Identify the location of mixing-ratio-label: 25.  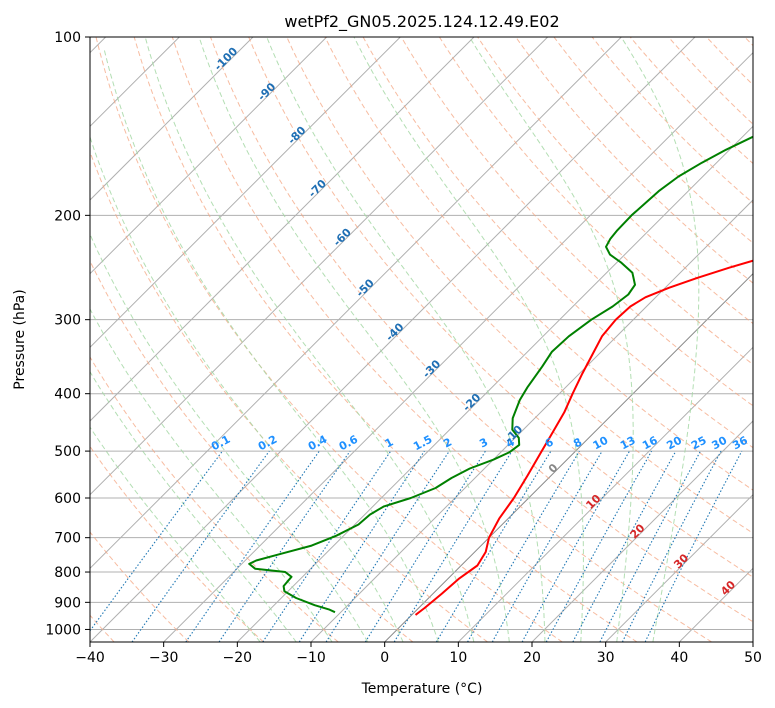
(699, 443).